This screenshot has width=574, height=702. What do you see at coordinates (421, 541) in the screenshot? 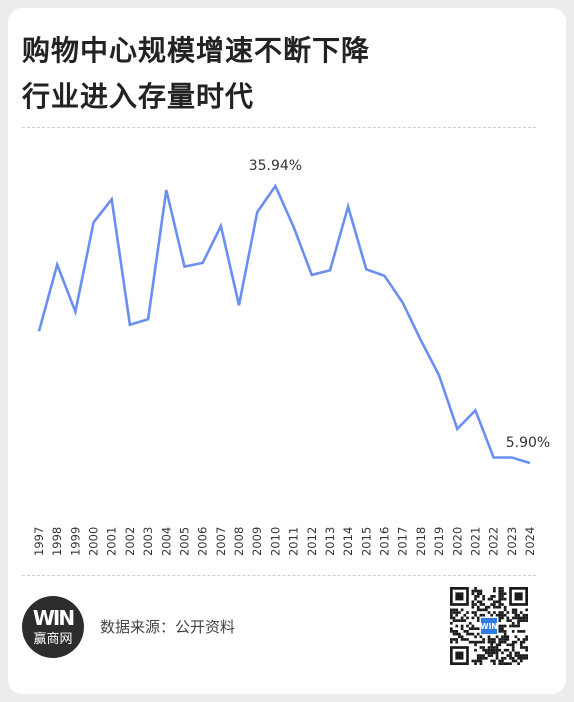
I see `x-tick-2018: 2018` at bounding box center [421, 541].